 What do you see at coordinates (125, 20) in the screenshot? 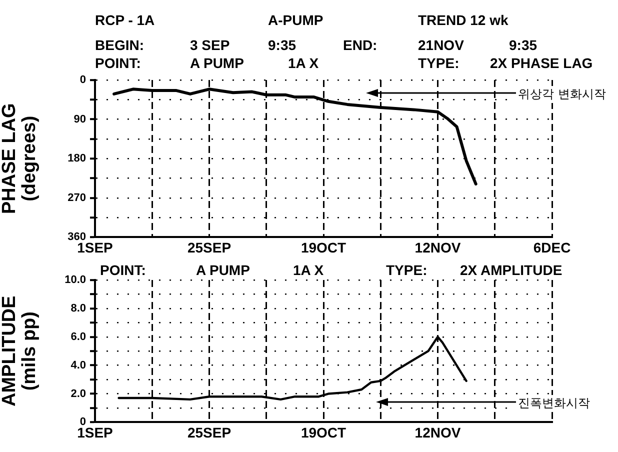
I see `text: RCP - 1A` at bounding box center [125, 20].